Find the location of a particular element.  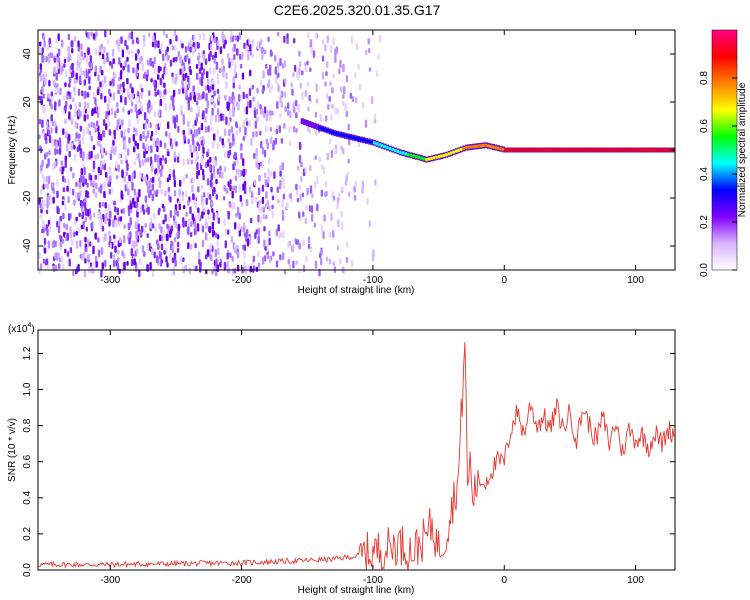

y-tick-label: 0.8 is located at coordinates (27, 425).